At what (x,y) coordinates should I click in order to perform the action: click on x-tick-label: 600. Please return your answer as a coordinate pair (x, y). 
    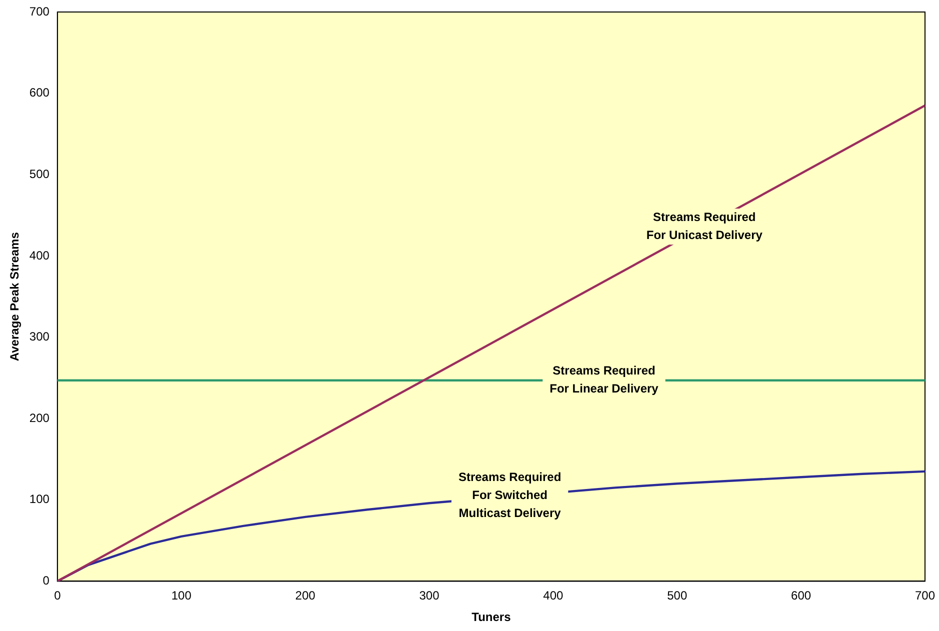
    Looking at the image, I should click on (801, 595).